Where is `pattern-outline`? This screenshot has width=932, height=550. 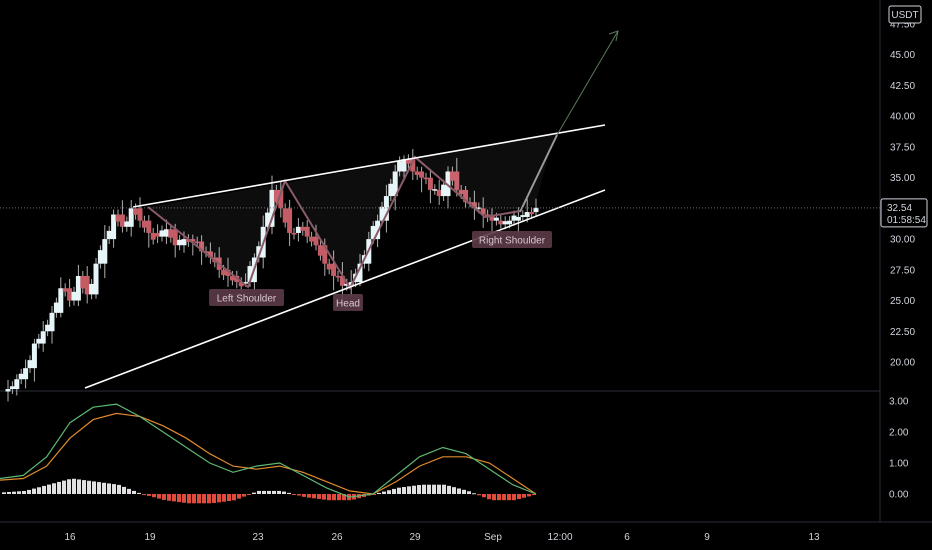
pattern-outline is located at coordinates (334, 223).